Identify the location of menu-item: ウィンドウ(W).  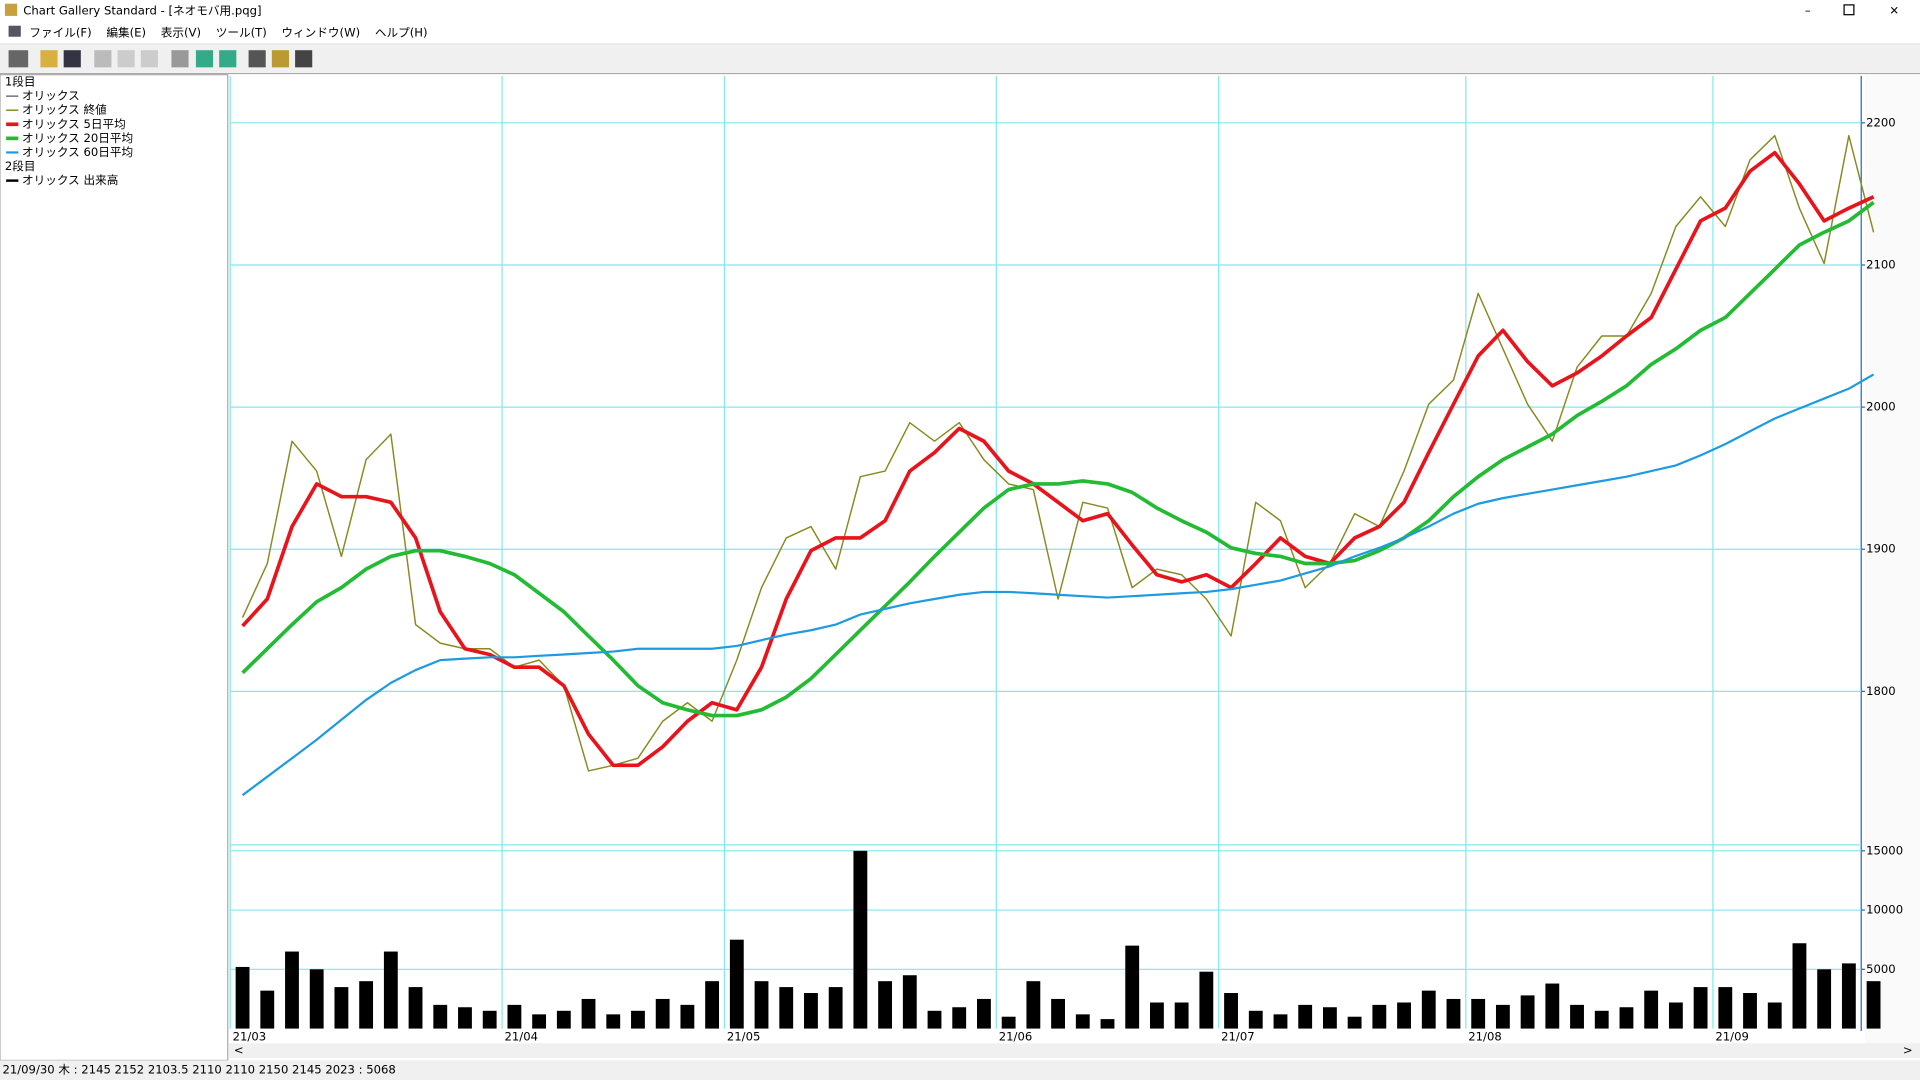
(320, 33).